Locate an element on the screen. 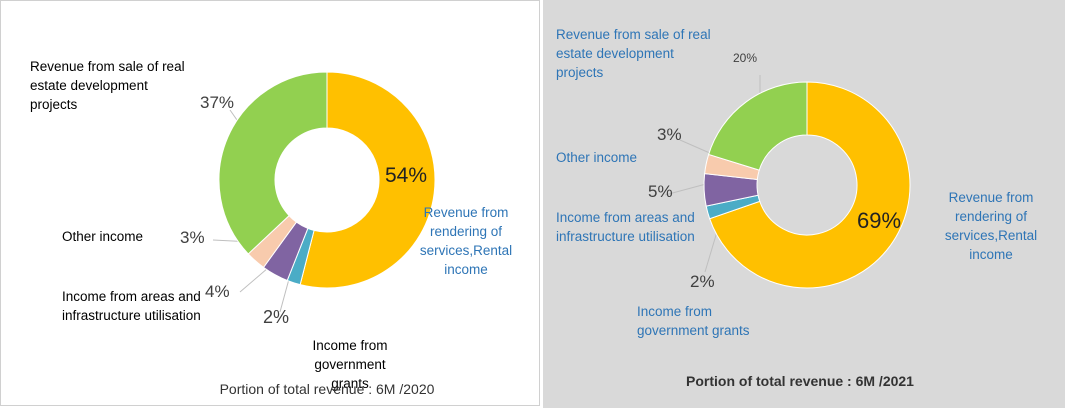 The width and height of the screenshot is (1065, 408). chart-title: Portion of total revenue : 6M /2020 is located at coordinates (327, 389).